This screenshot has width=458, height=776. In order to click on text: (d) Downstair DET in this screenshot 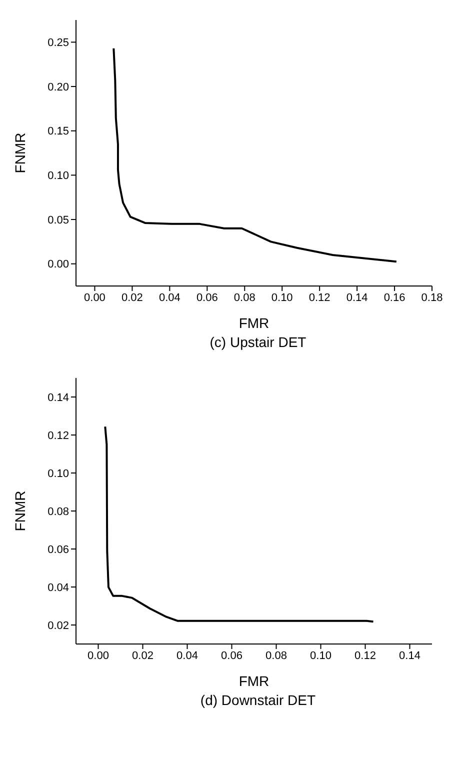, I will do `click(258, 700)`.